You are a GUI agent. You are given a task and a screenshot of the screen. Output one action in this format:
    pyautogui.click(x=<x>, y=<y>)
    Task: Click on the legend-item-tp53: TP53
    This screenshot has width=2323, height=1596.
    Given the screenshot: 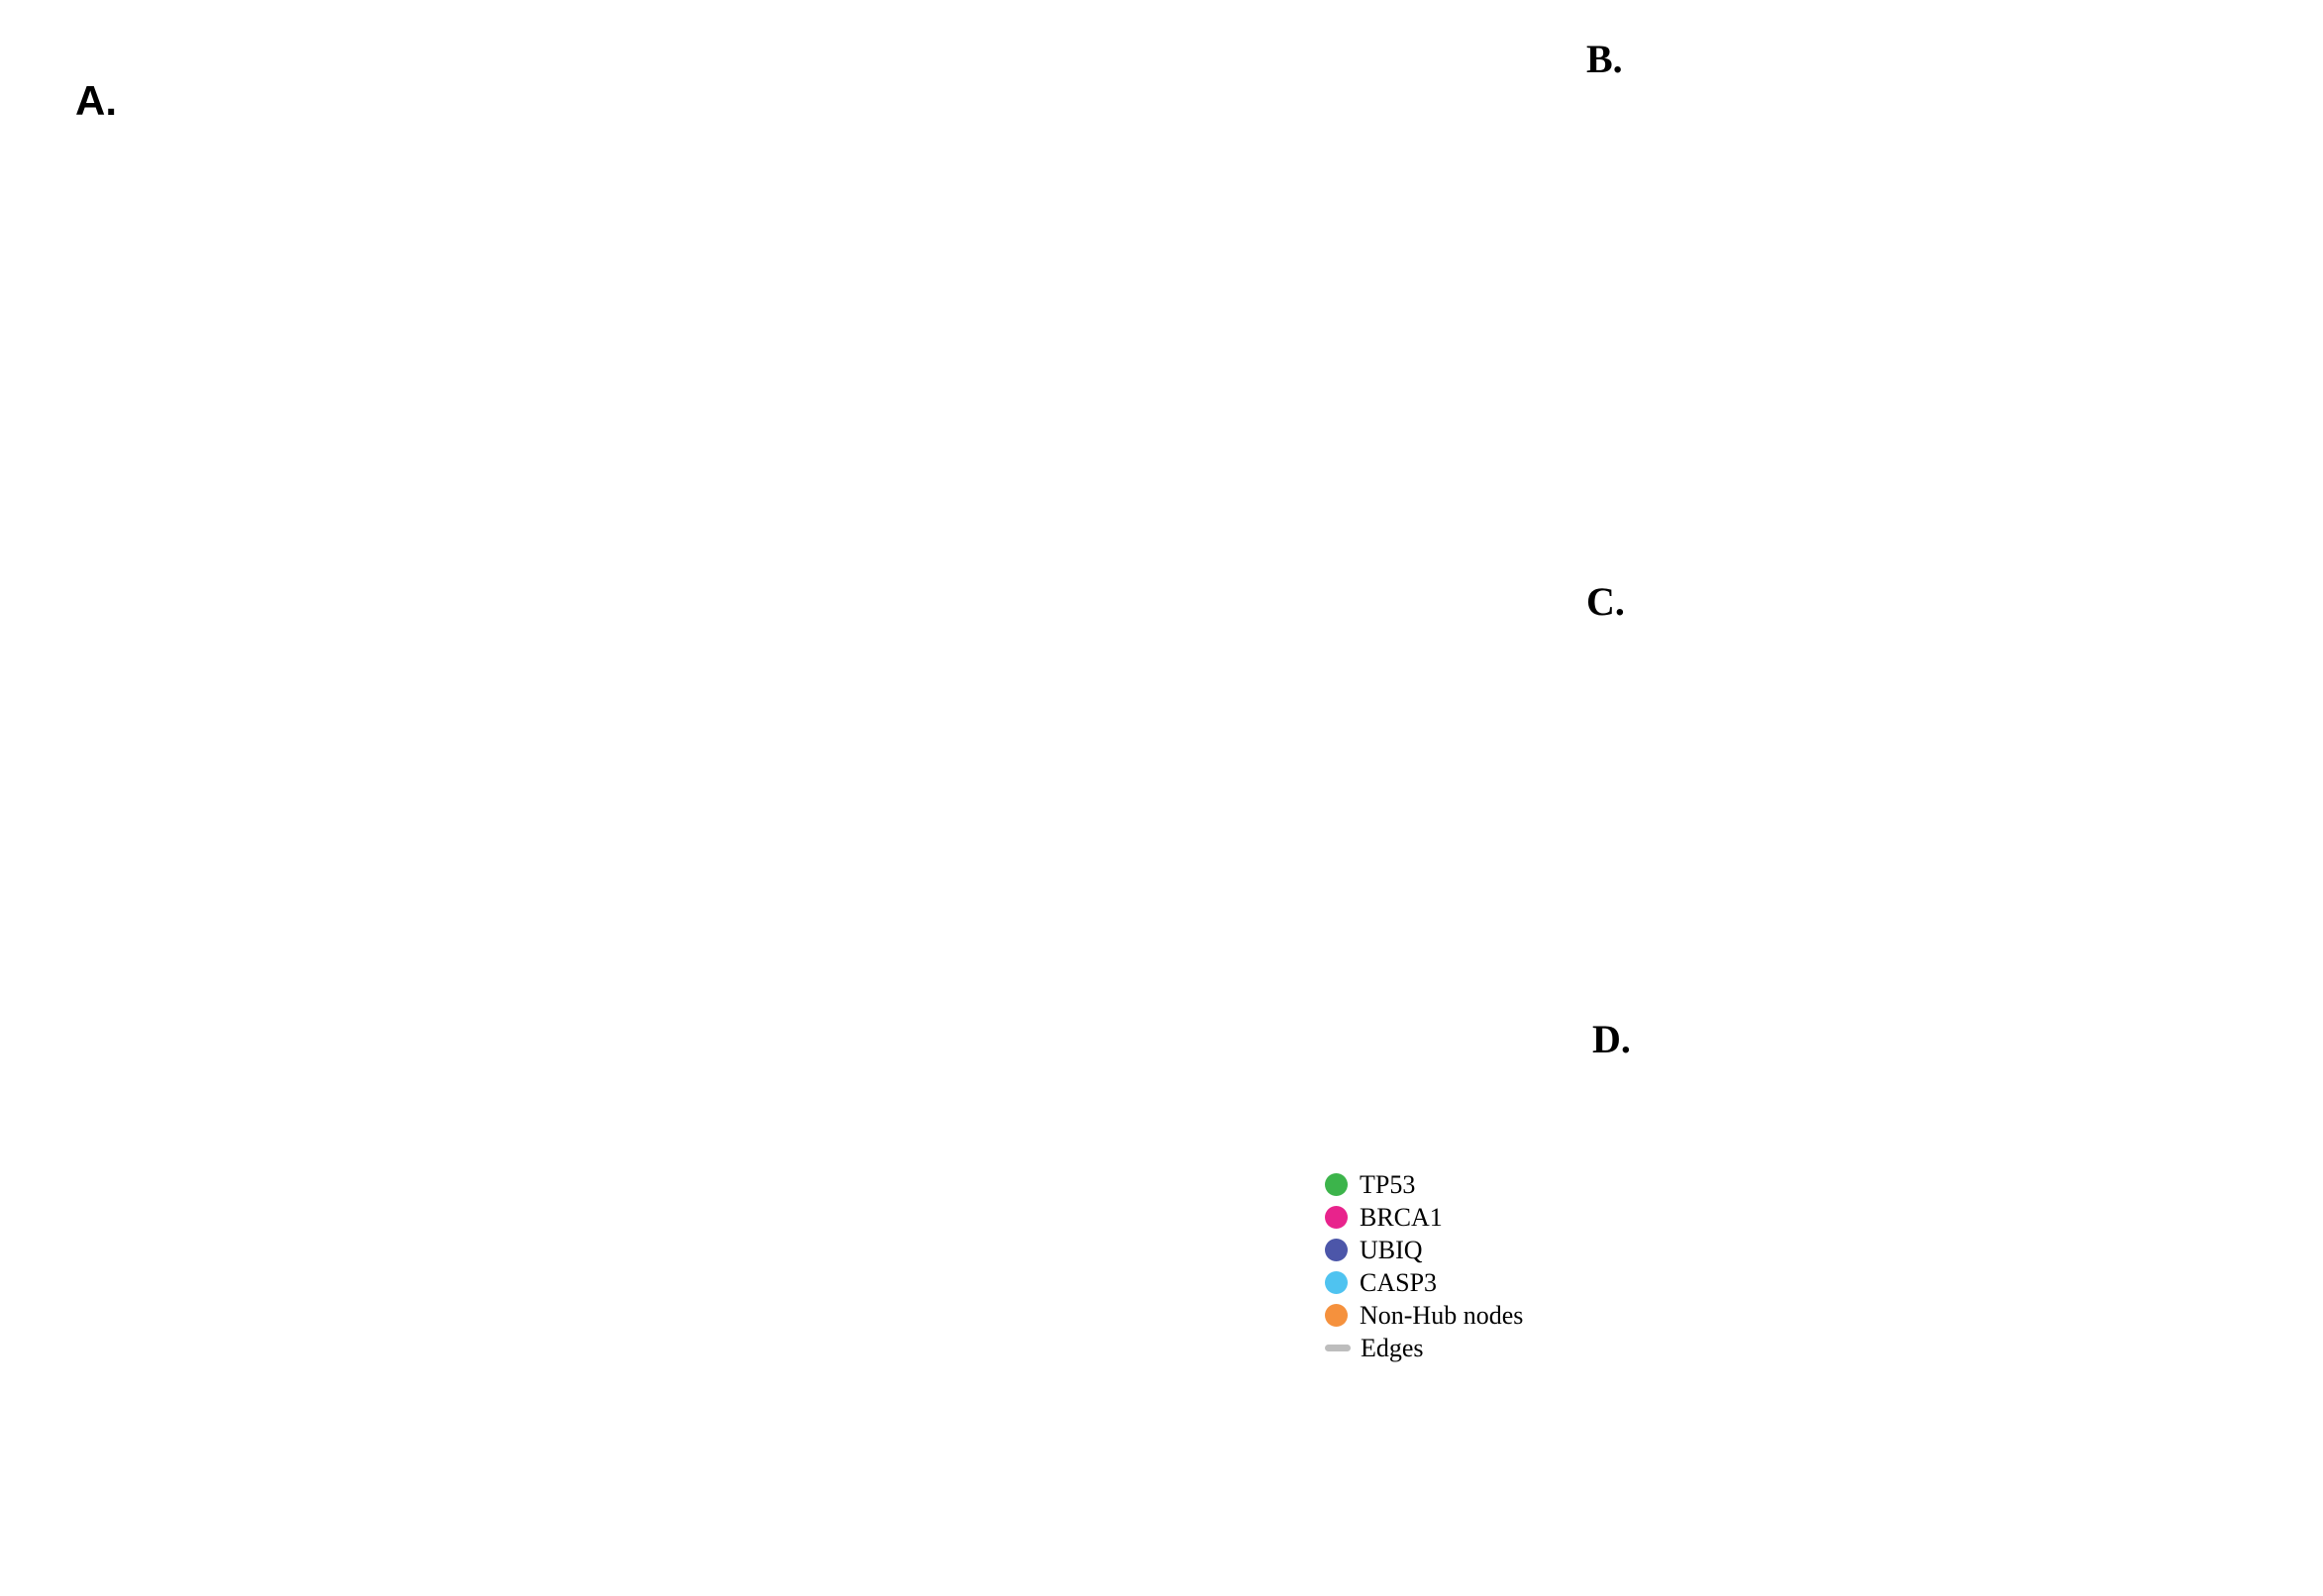 What is the action you would take?
    pyautogui.click(x=1424, y=1184)
    